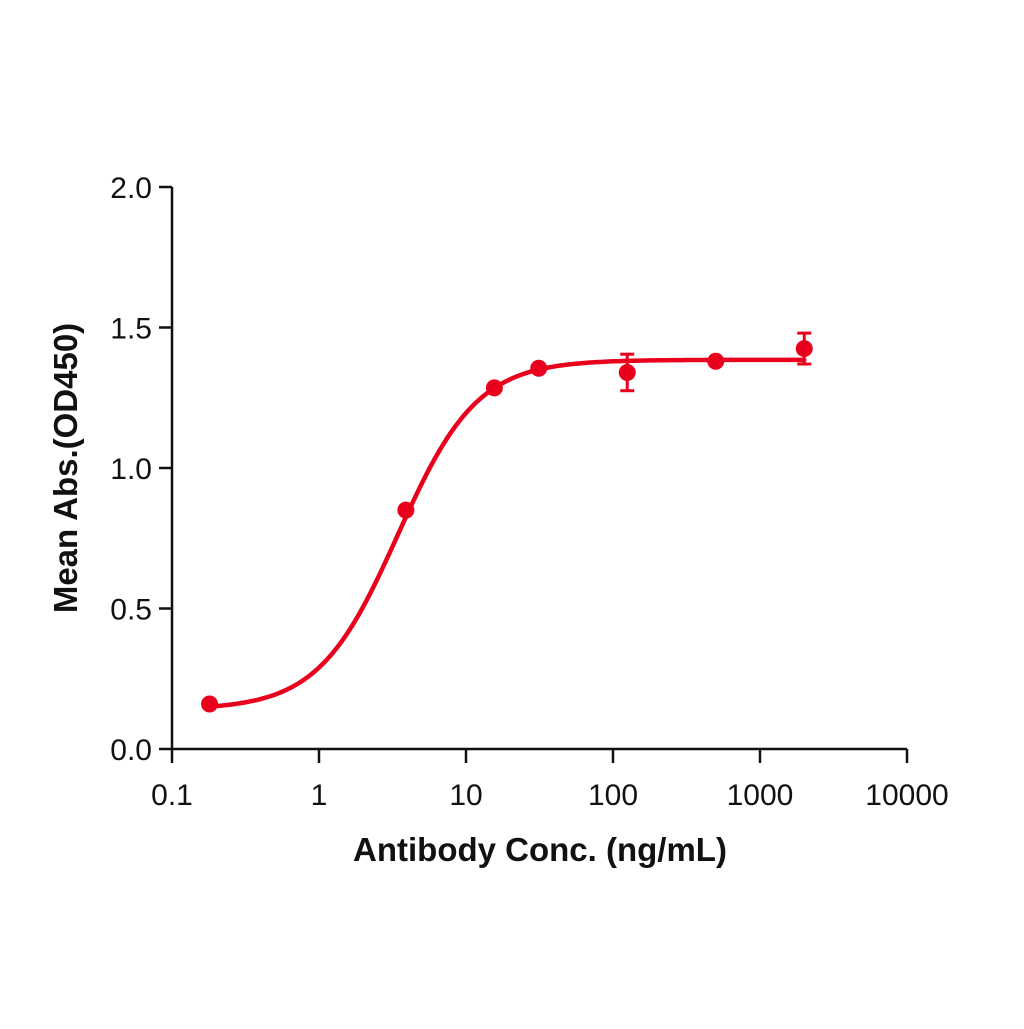 The width and height of the screenshot is (1024, 1029). I want to click on y-tick-label: 1.0, so click(131, 469).